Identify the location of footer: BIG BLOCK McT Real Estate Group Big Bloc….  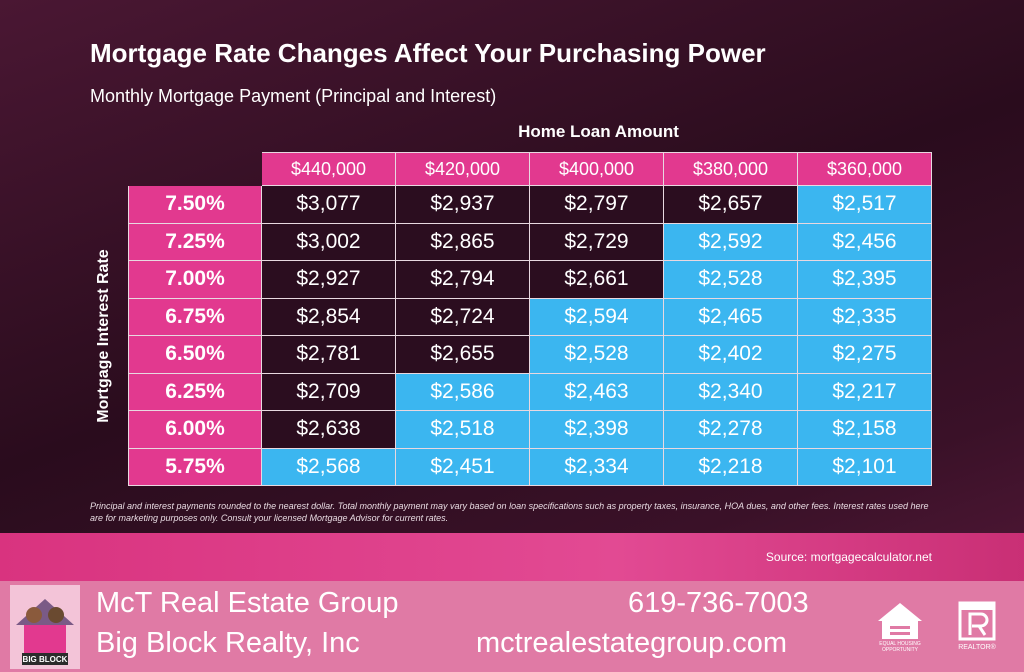
(512, 626).